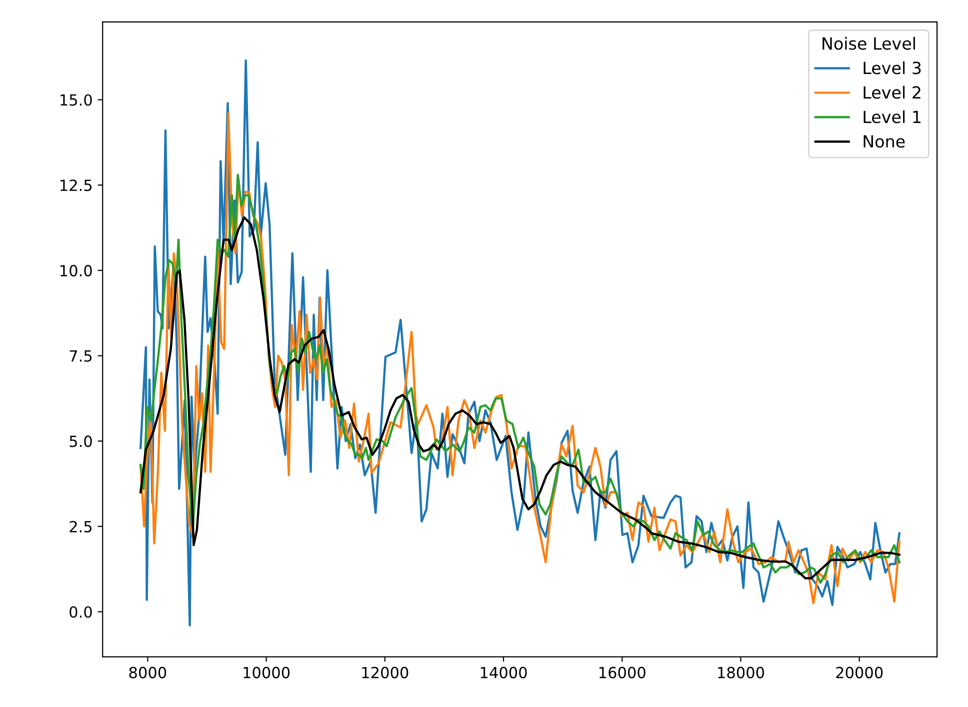  What do you see at coordinates (503, 672) in the screenshot?
I see `x-tick-label: 14000` at bounding box center [503, 672].